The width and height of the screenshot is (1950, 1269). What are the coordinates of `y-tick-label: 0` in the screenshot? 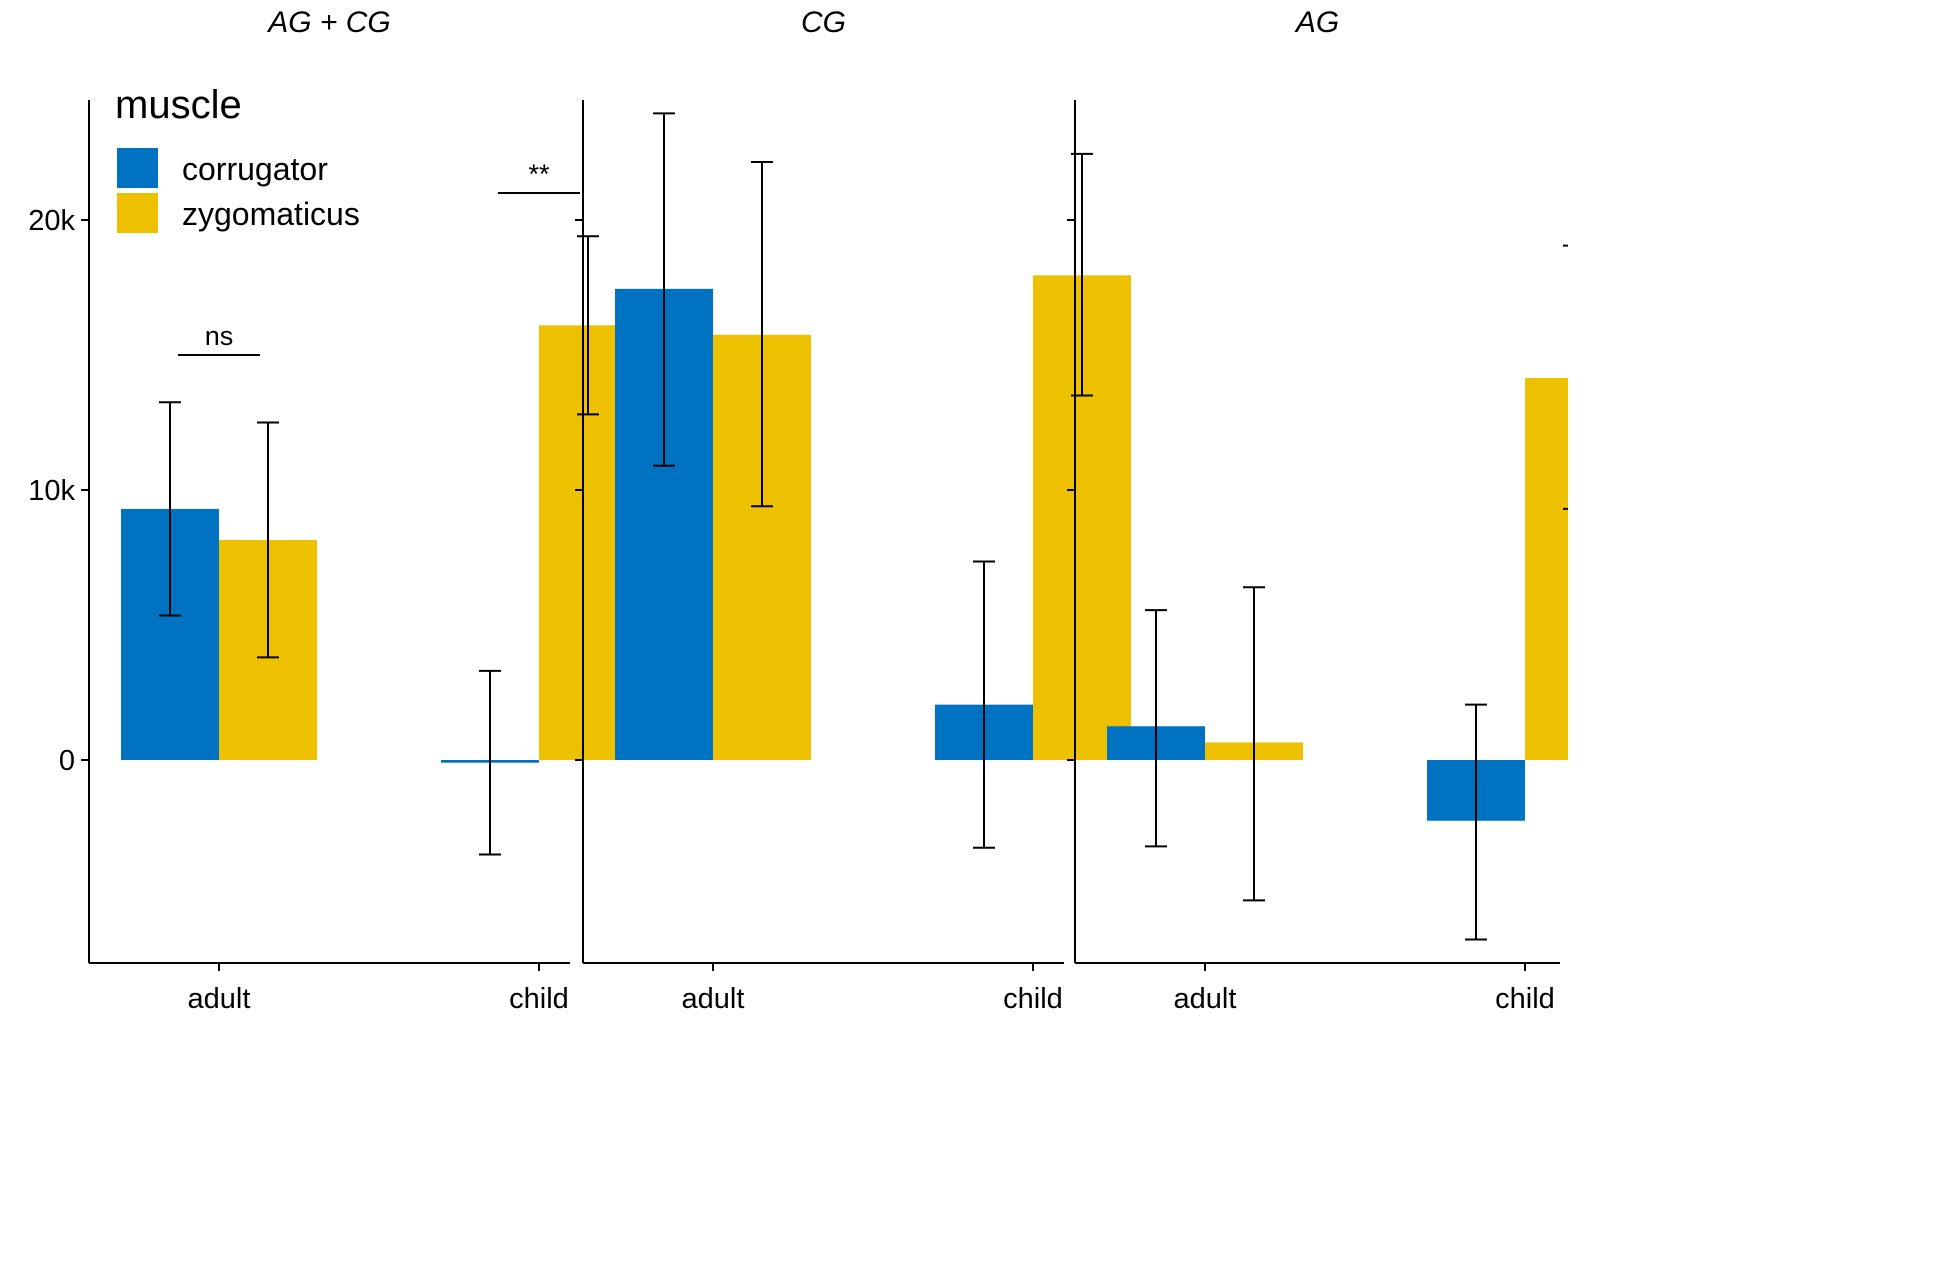 It's located at (67, 761).